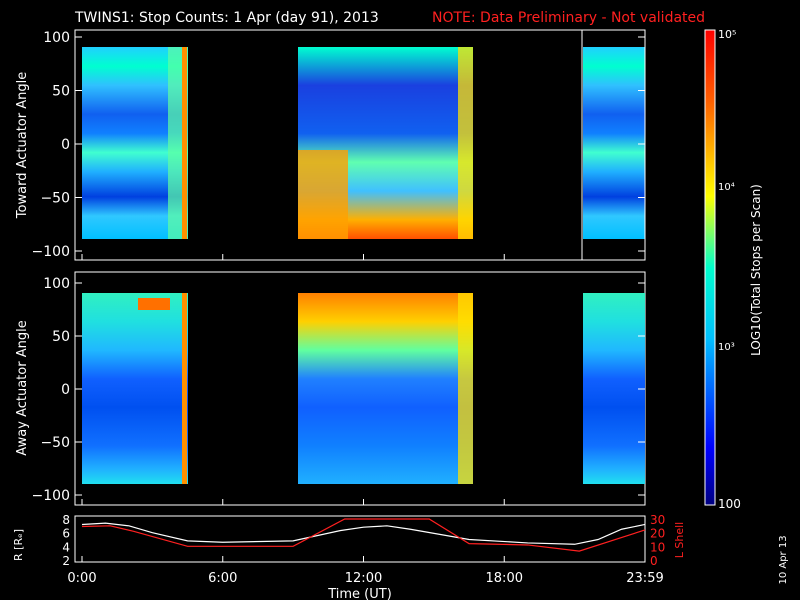 The image size is (800, 600). I want to click on bottom-segment-1-hot-edge, so click(184, 388).